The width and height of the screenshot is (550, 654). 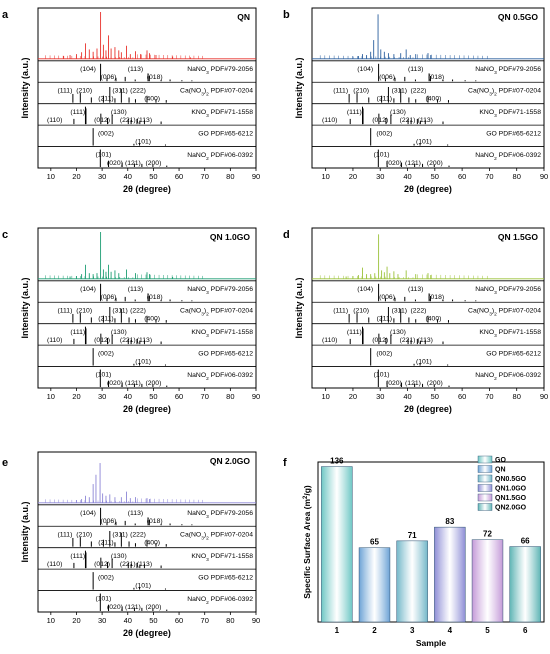 I want to click on reference-label-part: 3, so click(x=495, y=115).